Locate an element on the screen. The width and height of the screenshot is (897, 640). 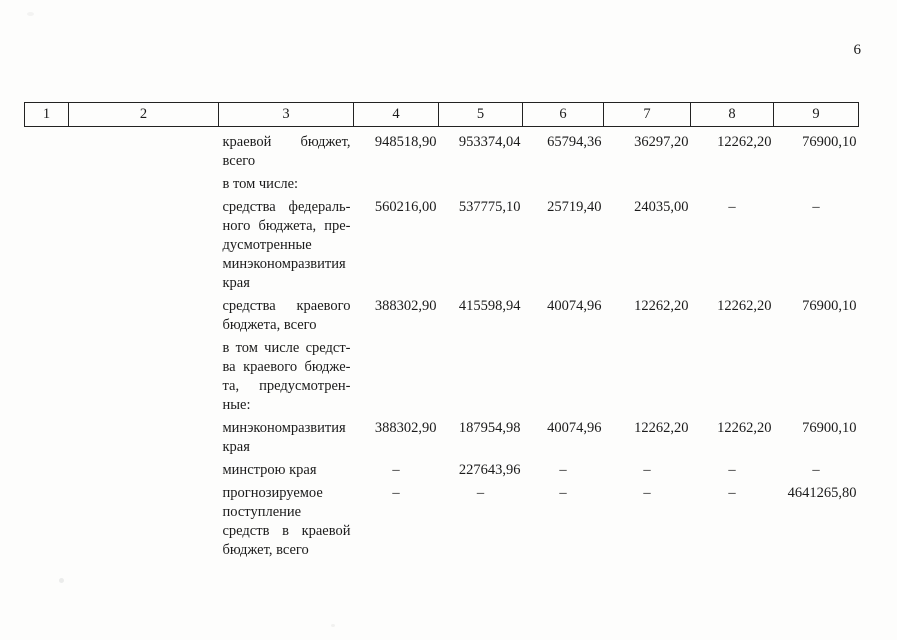
value-cell: 24035,00 is located at coordinates (661, 207).